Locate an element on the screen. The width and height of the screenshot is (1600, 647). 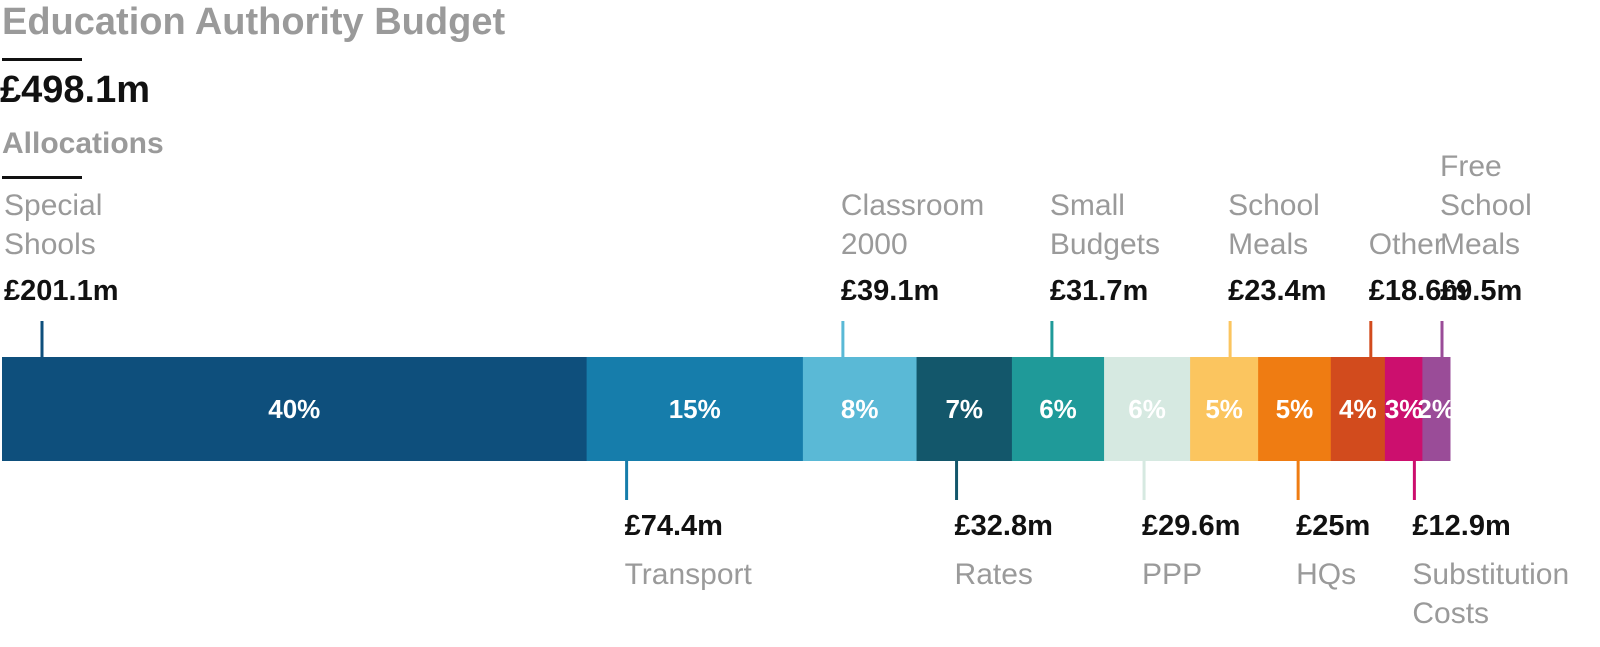
percent-label-free-school-meals: 2% is located at coordinates (1436, 409).